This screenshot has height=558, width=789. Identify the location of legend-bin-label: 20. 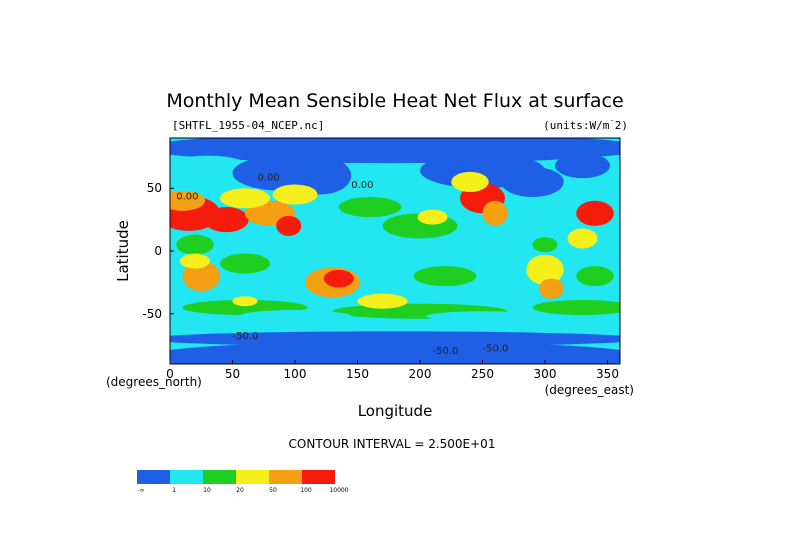
(240, 490).